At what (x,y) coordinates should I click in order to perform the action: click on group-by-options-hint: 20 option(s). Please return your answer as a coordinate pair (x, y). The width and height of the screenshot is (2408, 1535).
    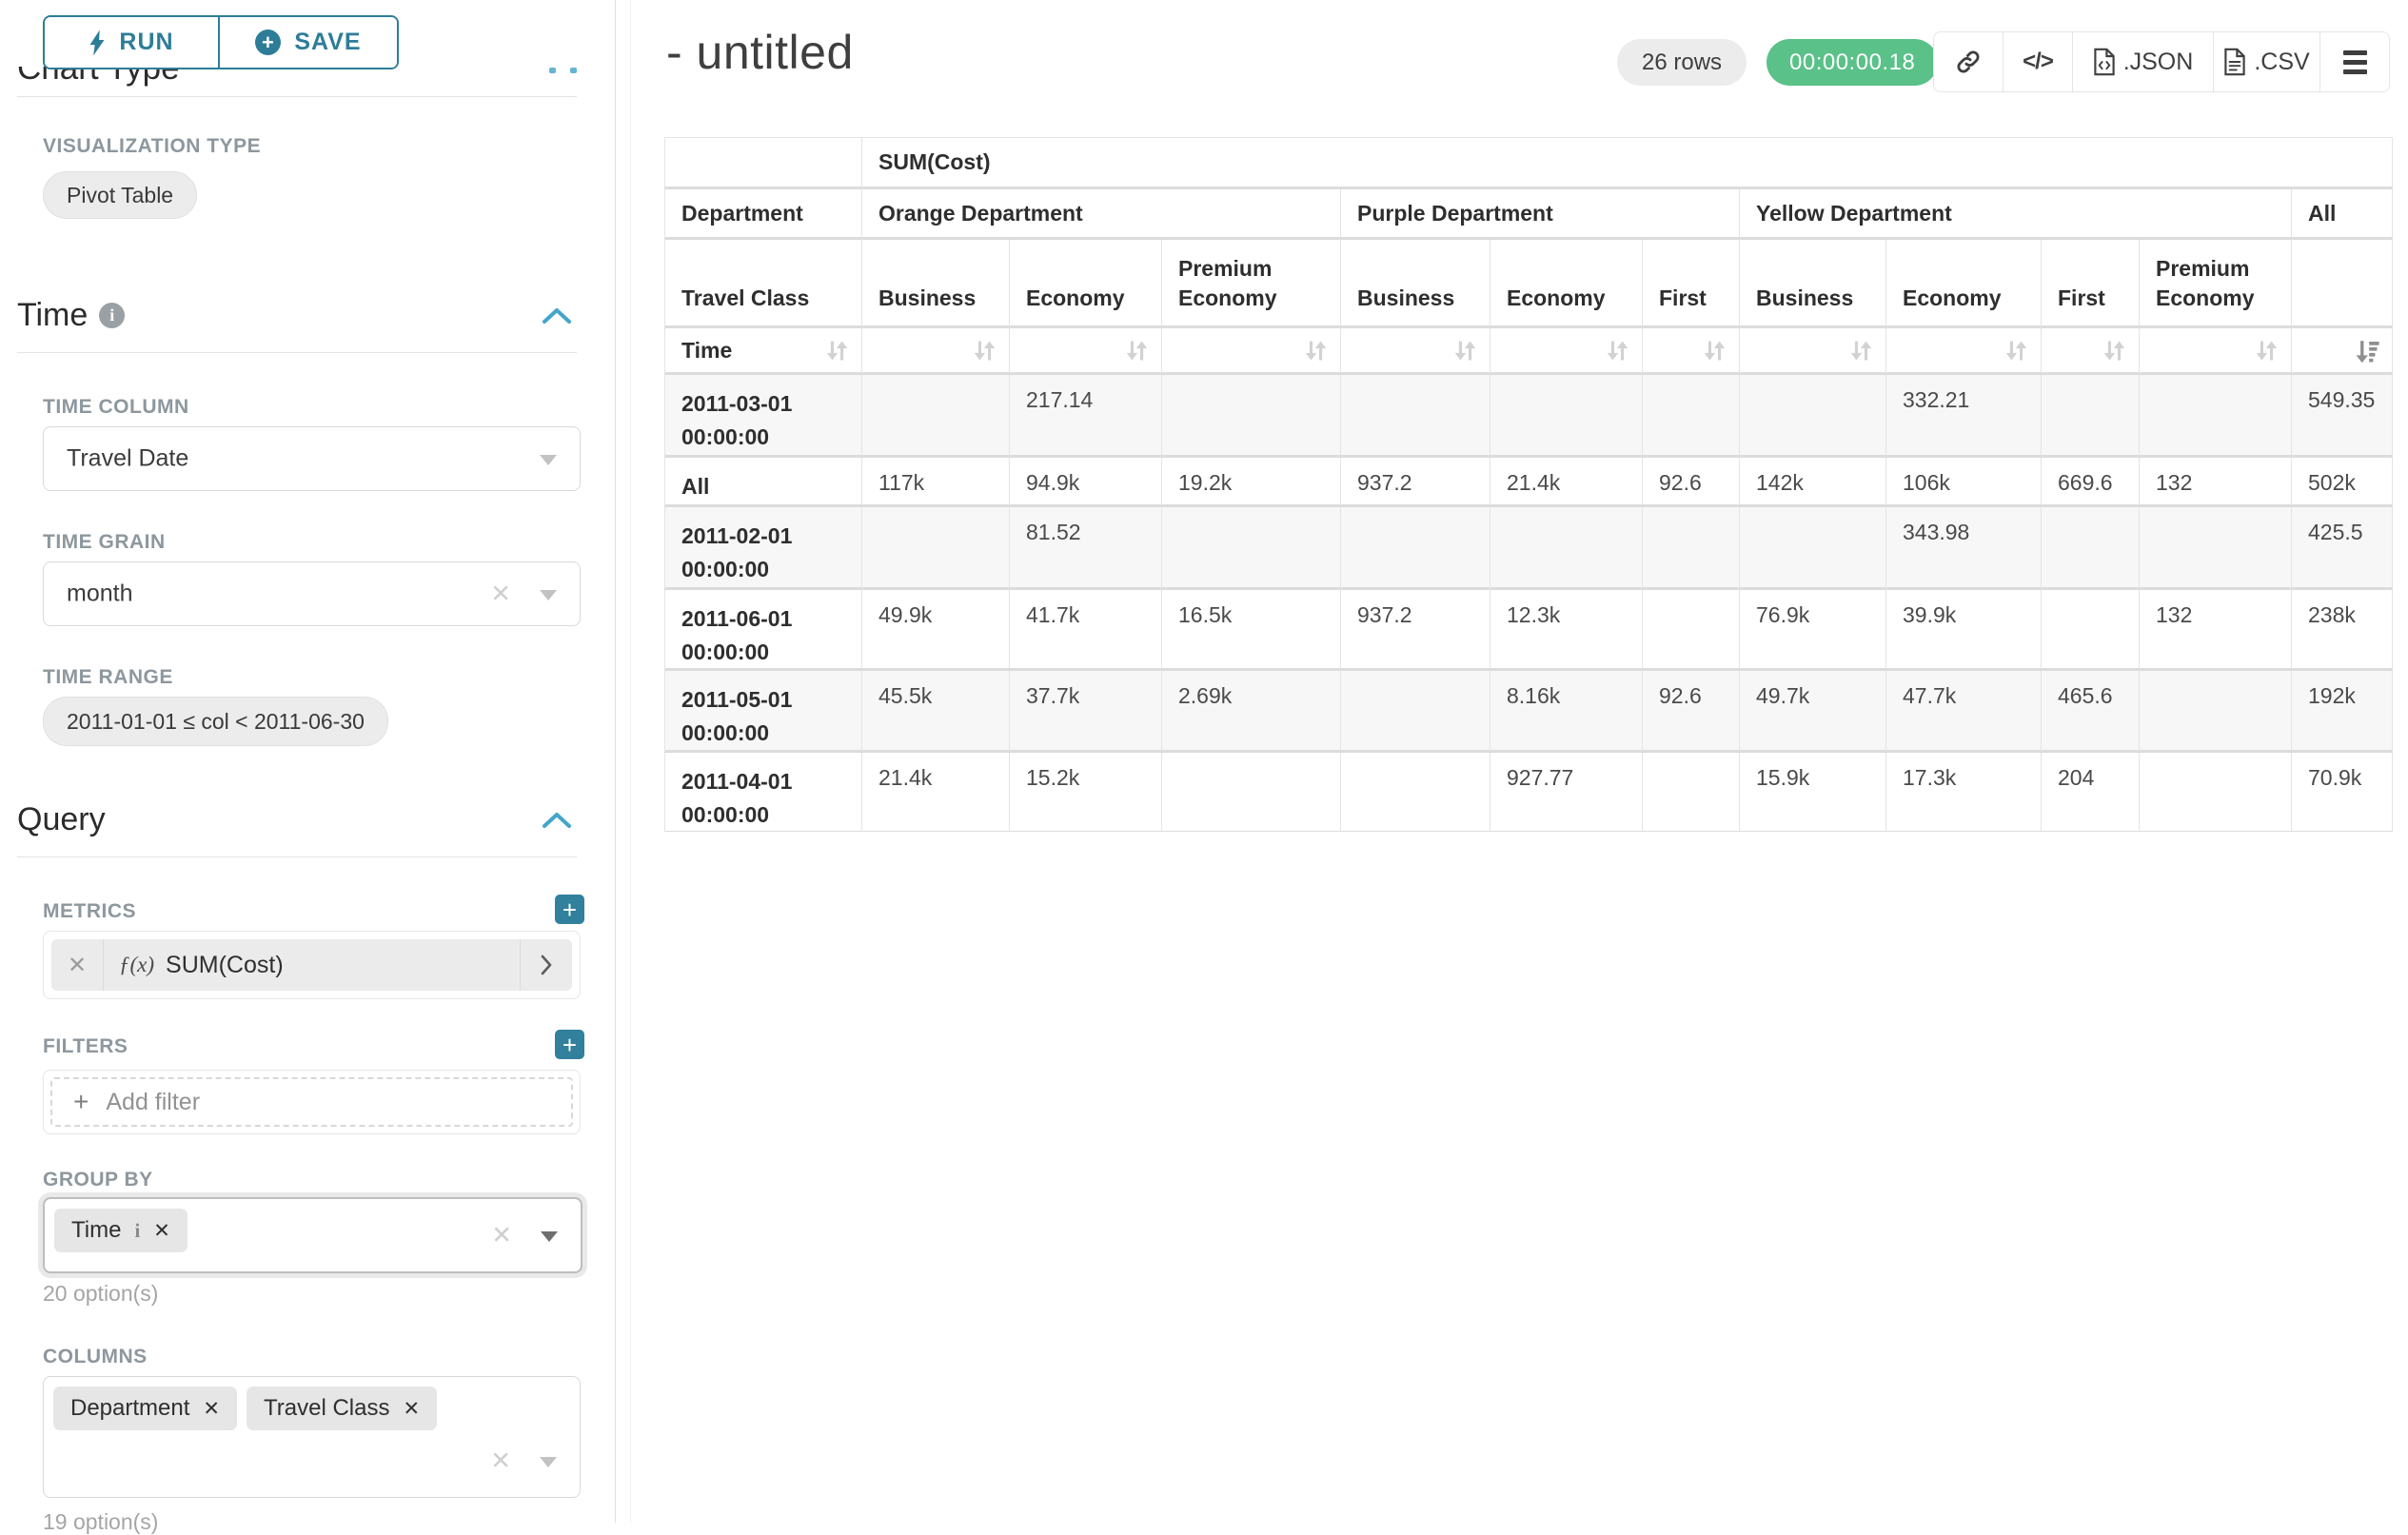
    Looking at the image, I should click on (101, 1293).